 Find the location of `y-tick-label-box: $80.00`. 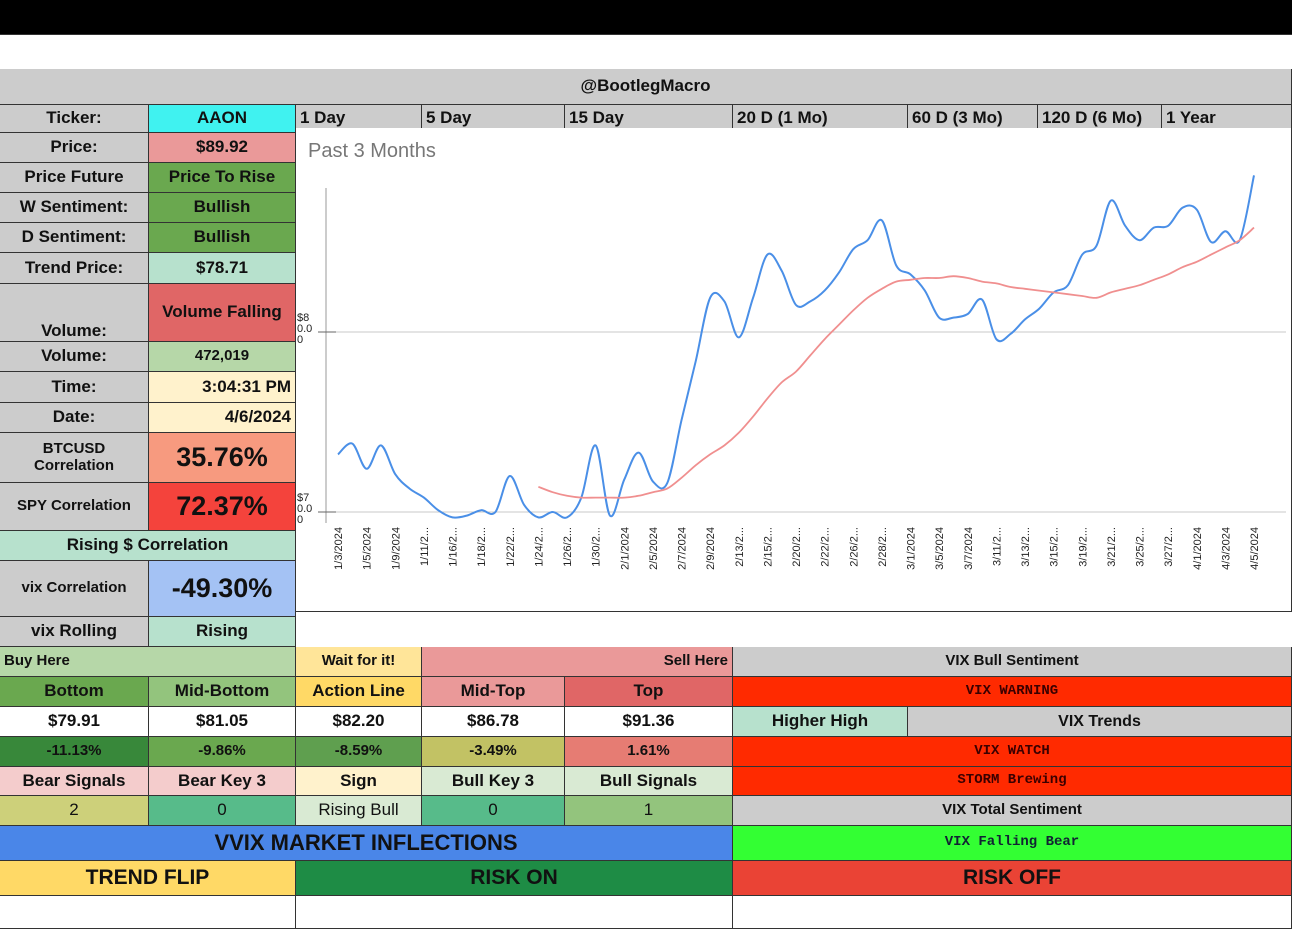

y-tick-label-box: $80.00 is located at coordinates (305, 329).